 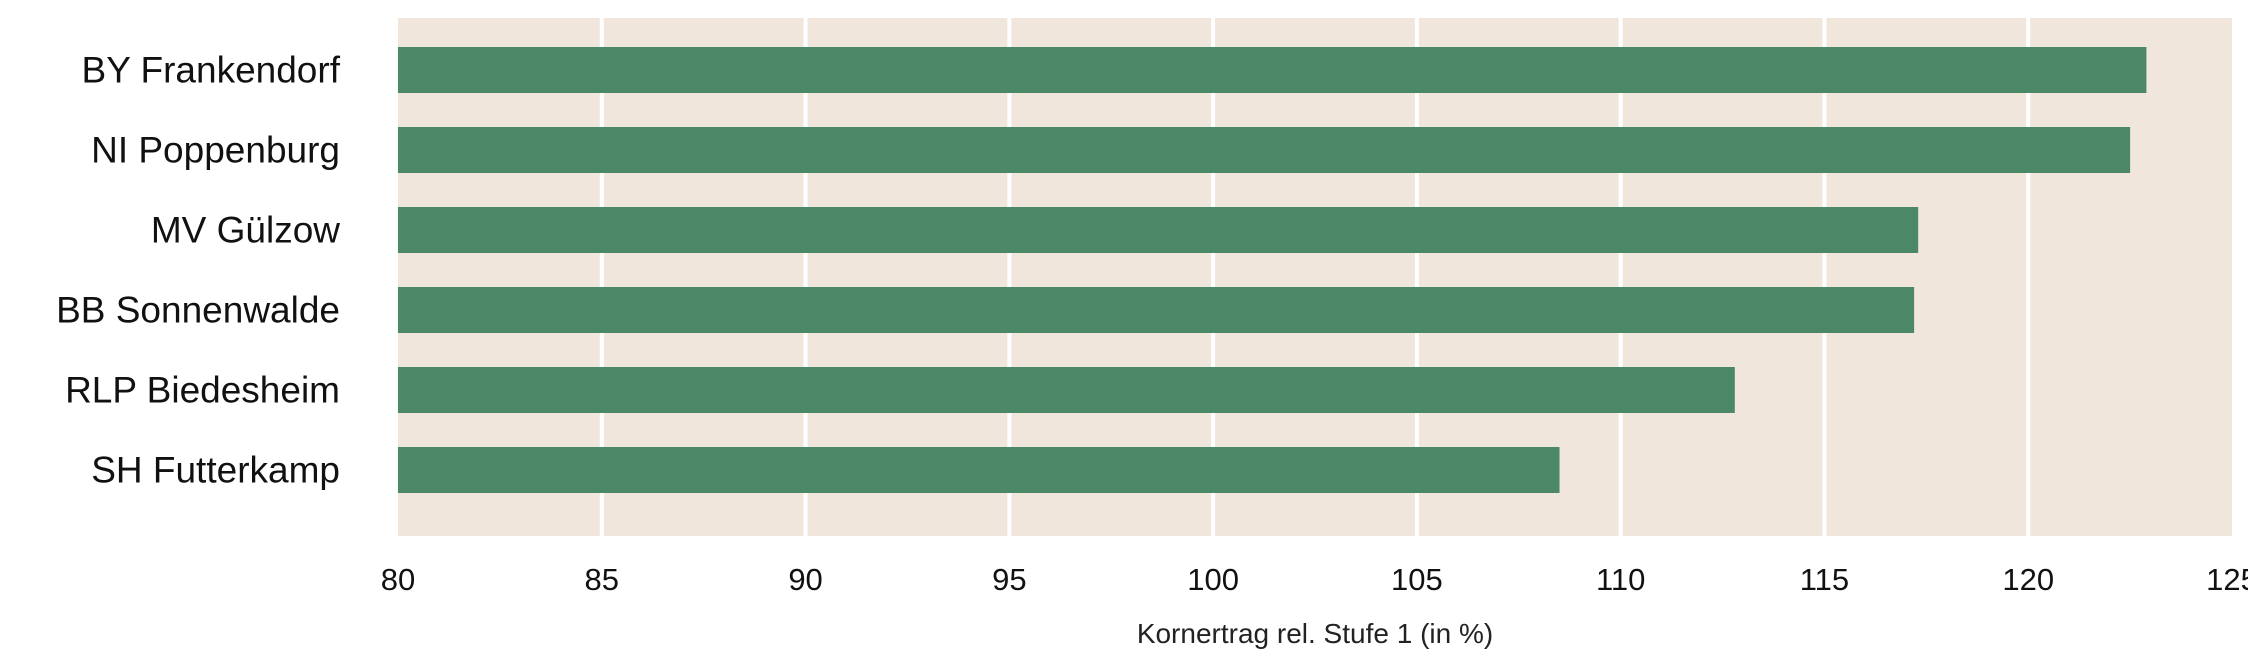 I want to click on x-tick-label: 95, so click(x=1009, y=579).